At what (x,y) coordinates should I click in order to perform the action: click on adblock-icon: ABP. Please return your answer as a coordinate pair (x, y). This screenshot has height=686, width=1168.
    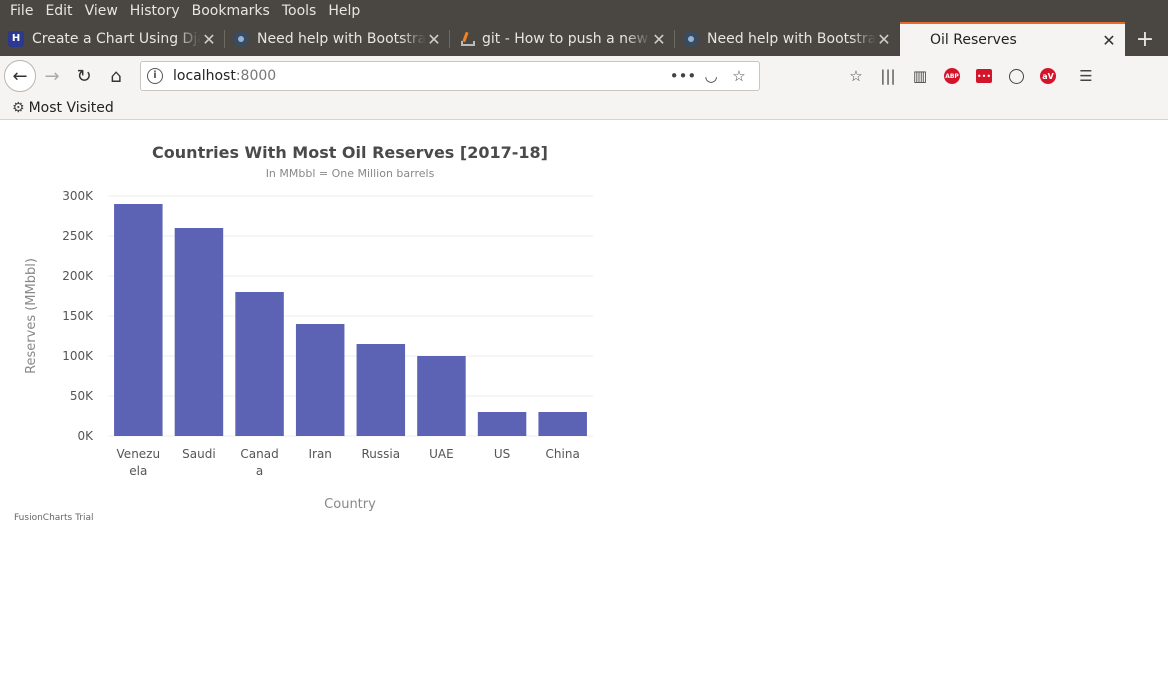
    Looking at the image, I should click on (952, 76).